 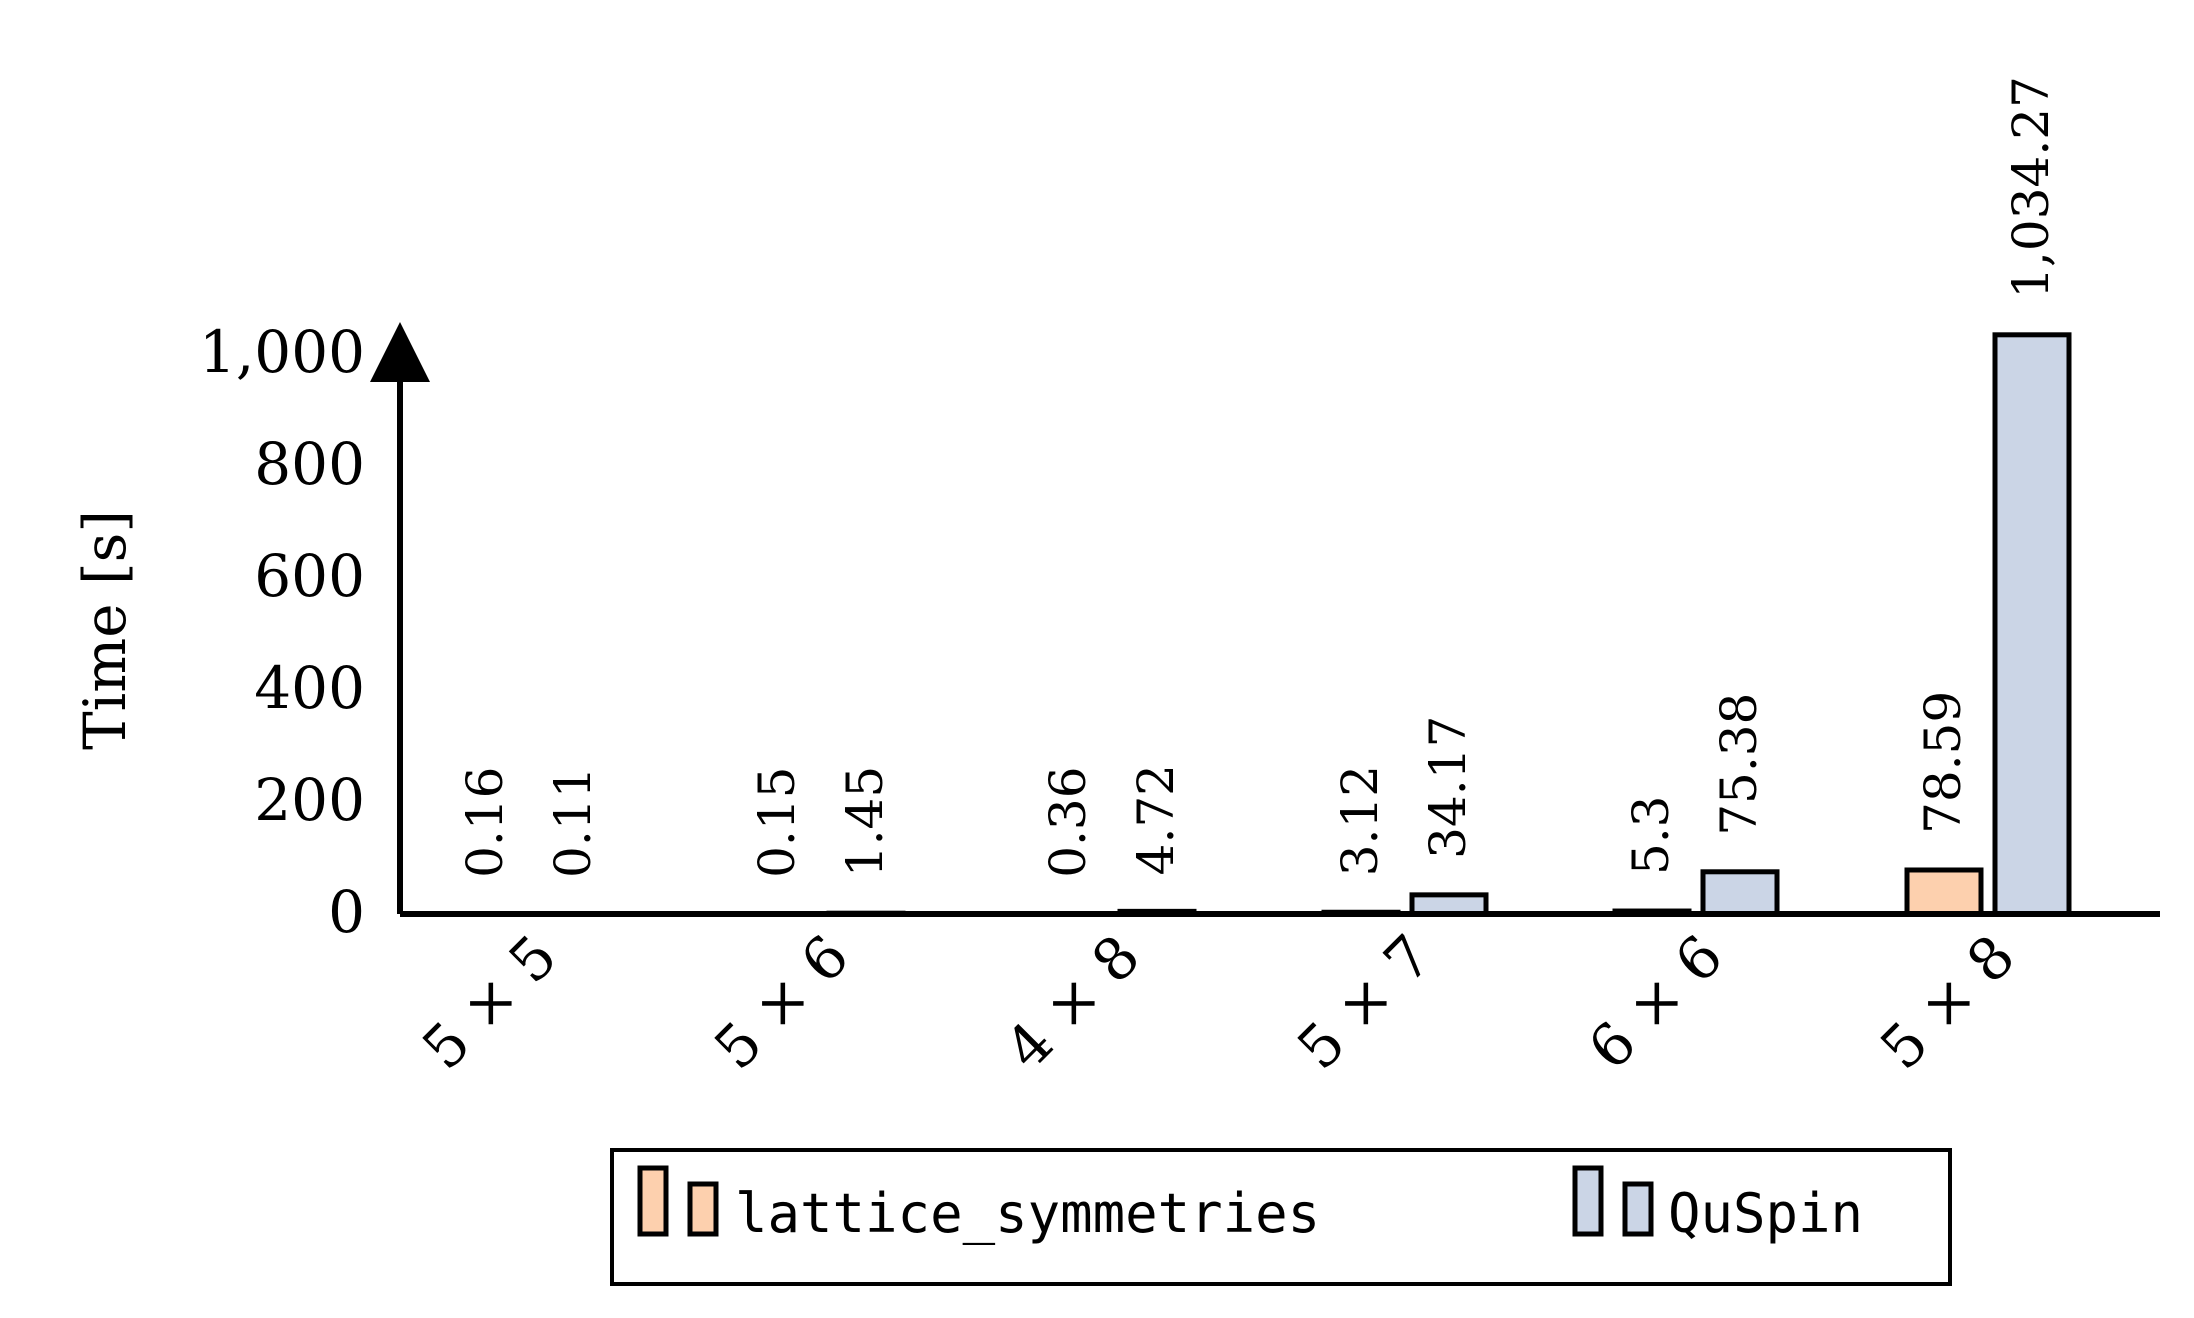 I want to click on value-label-quspin-2: 4.72, so click(x=1156, y=819).